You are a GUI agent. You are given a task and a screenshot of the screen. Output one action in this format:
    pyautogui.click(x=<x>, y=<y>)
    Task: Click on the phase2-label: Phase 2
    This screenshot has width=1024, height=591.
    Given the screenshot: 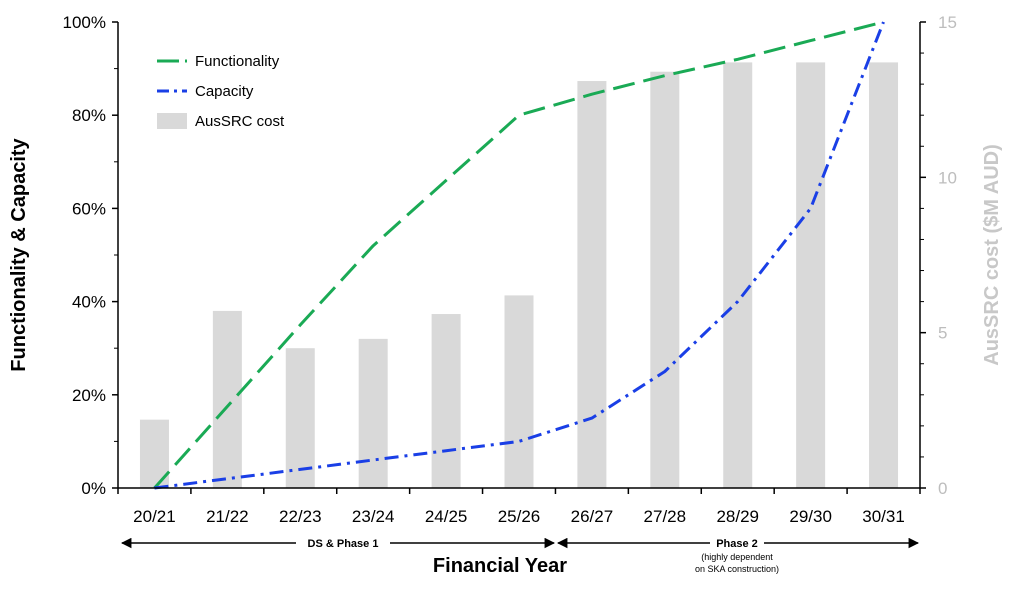 What is the action you would take?
    pyautogui.click(x=737, y=544)
    